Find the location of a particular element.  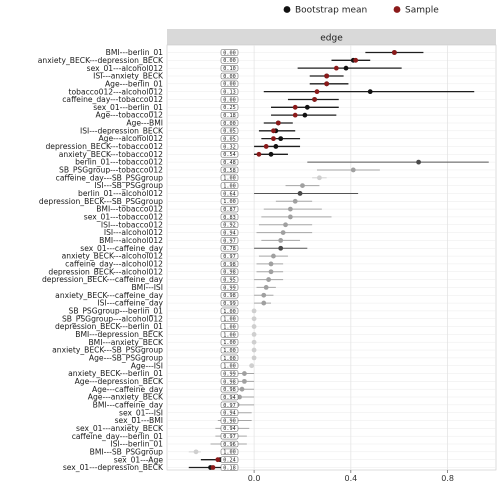

edge-label: Age---depression_BECK is located at coordinates (119, 381).